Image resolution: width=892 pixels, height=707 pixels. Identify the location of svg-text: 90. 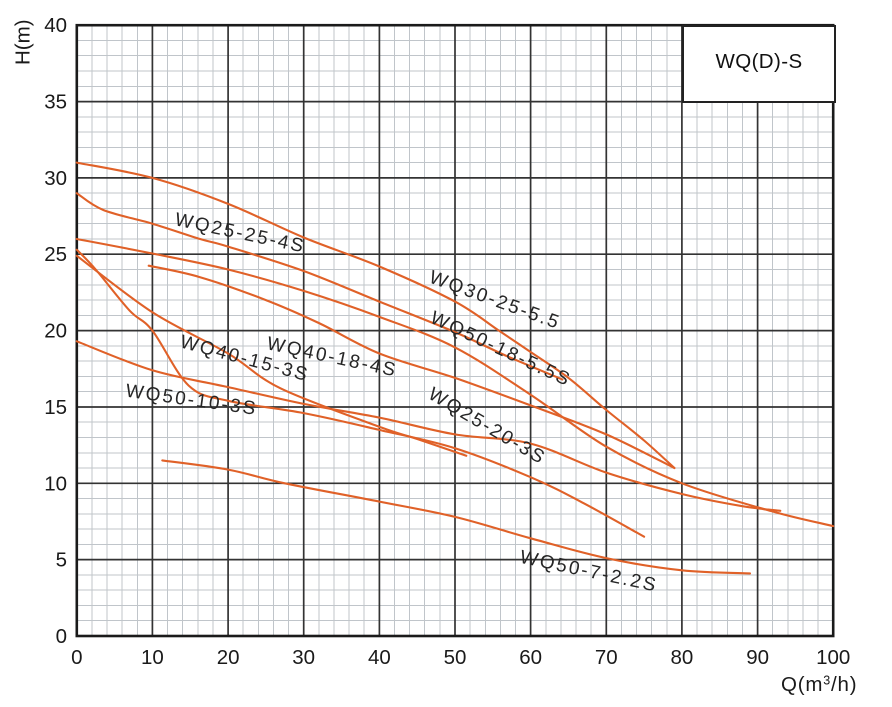
(757, 657).